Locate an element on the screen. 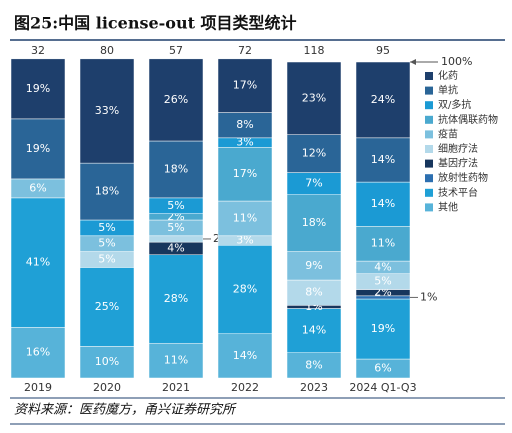 Image resolution: width=512 pixels, height=433 pixels. legend-label: 化药 is located at coordinates (448, 75).